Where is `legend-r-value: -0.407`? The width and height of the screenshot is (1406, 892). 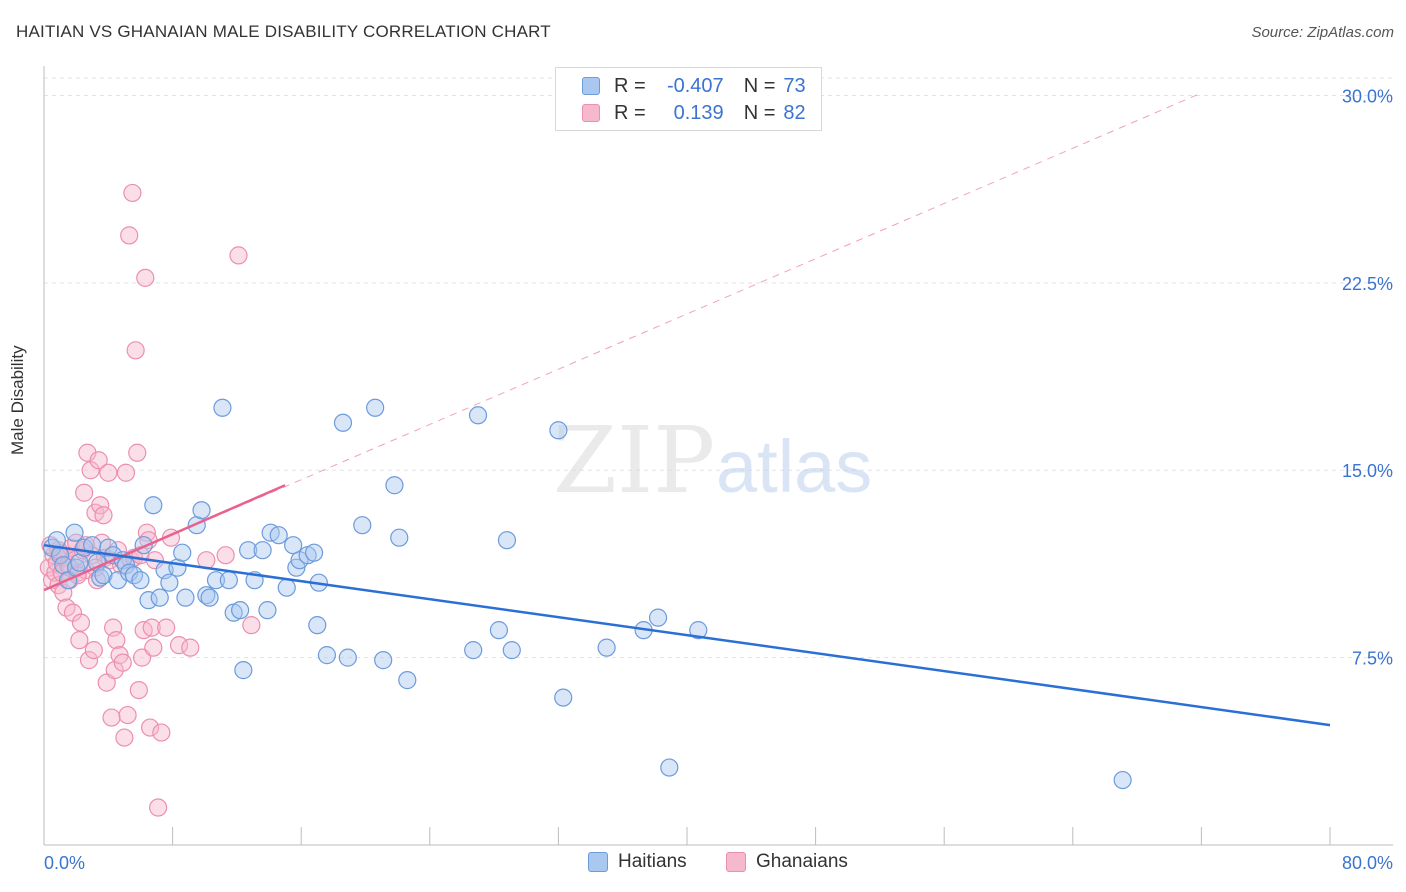 legend-r-value: -0.407 is located at coordinates (695, 85).